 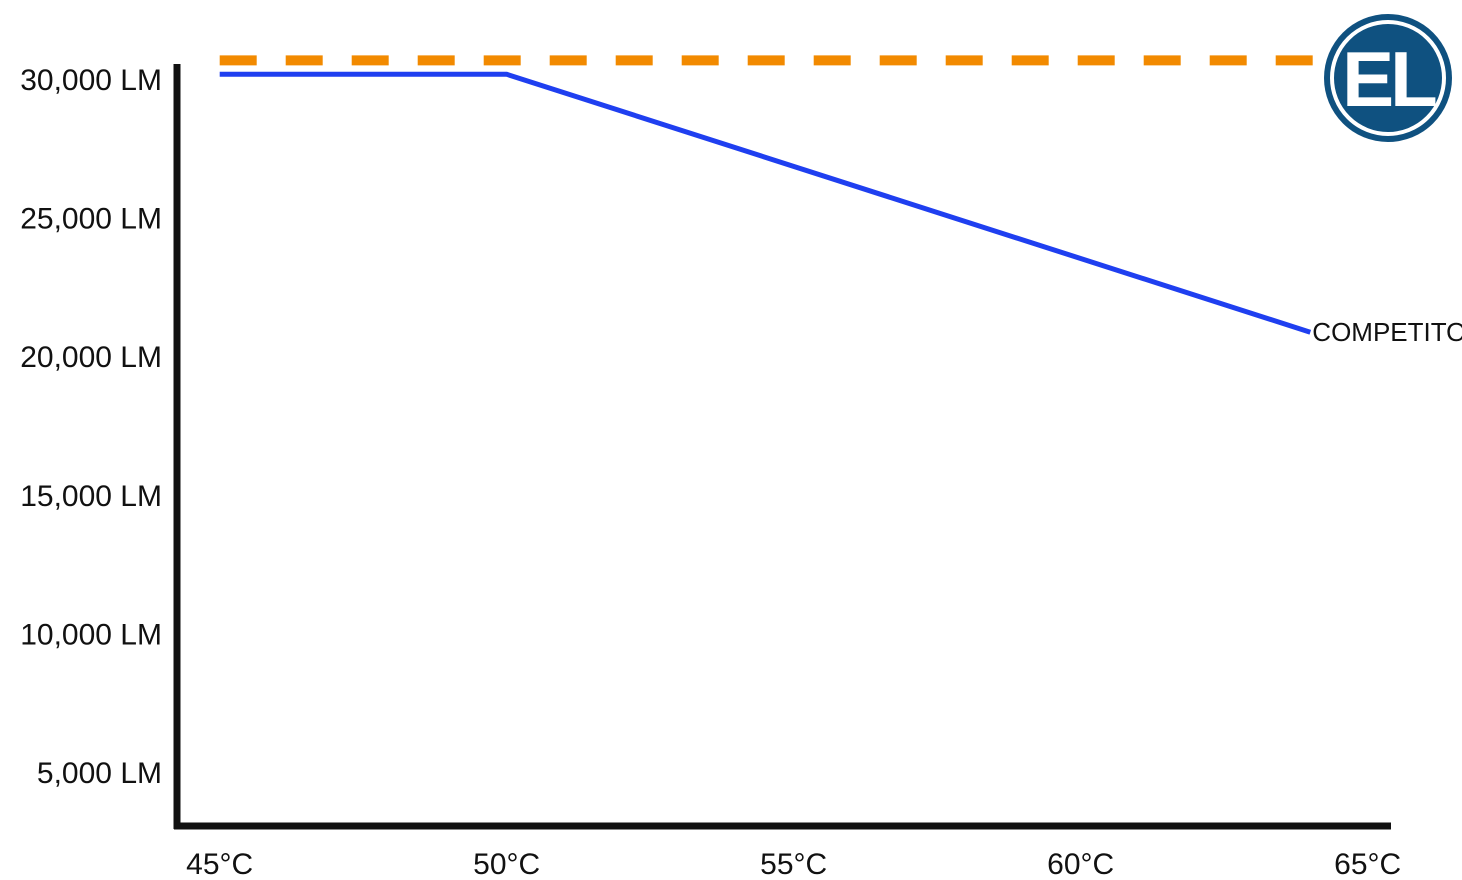 I want to click on y-tick-label: 5,000 LM, so click(x=99, y=773).